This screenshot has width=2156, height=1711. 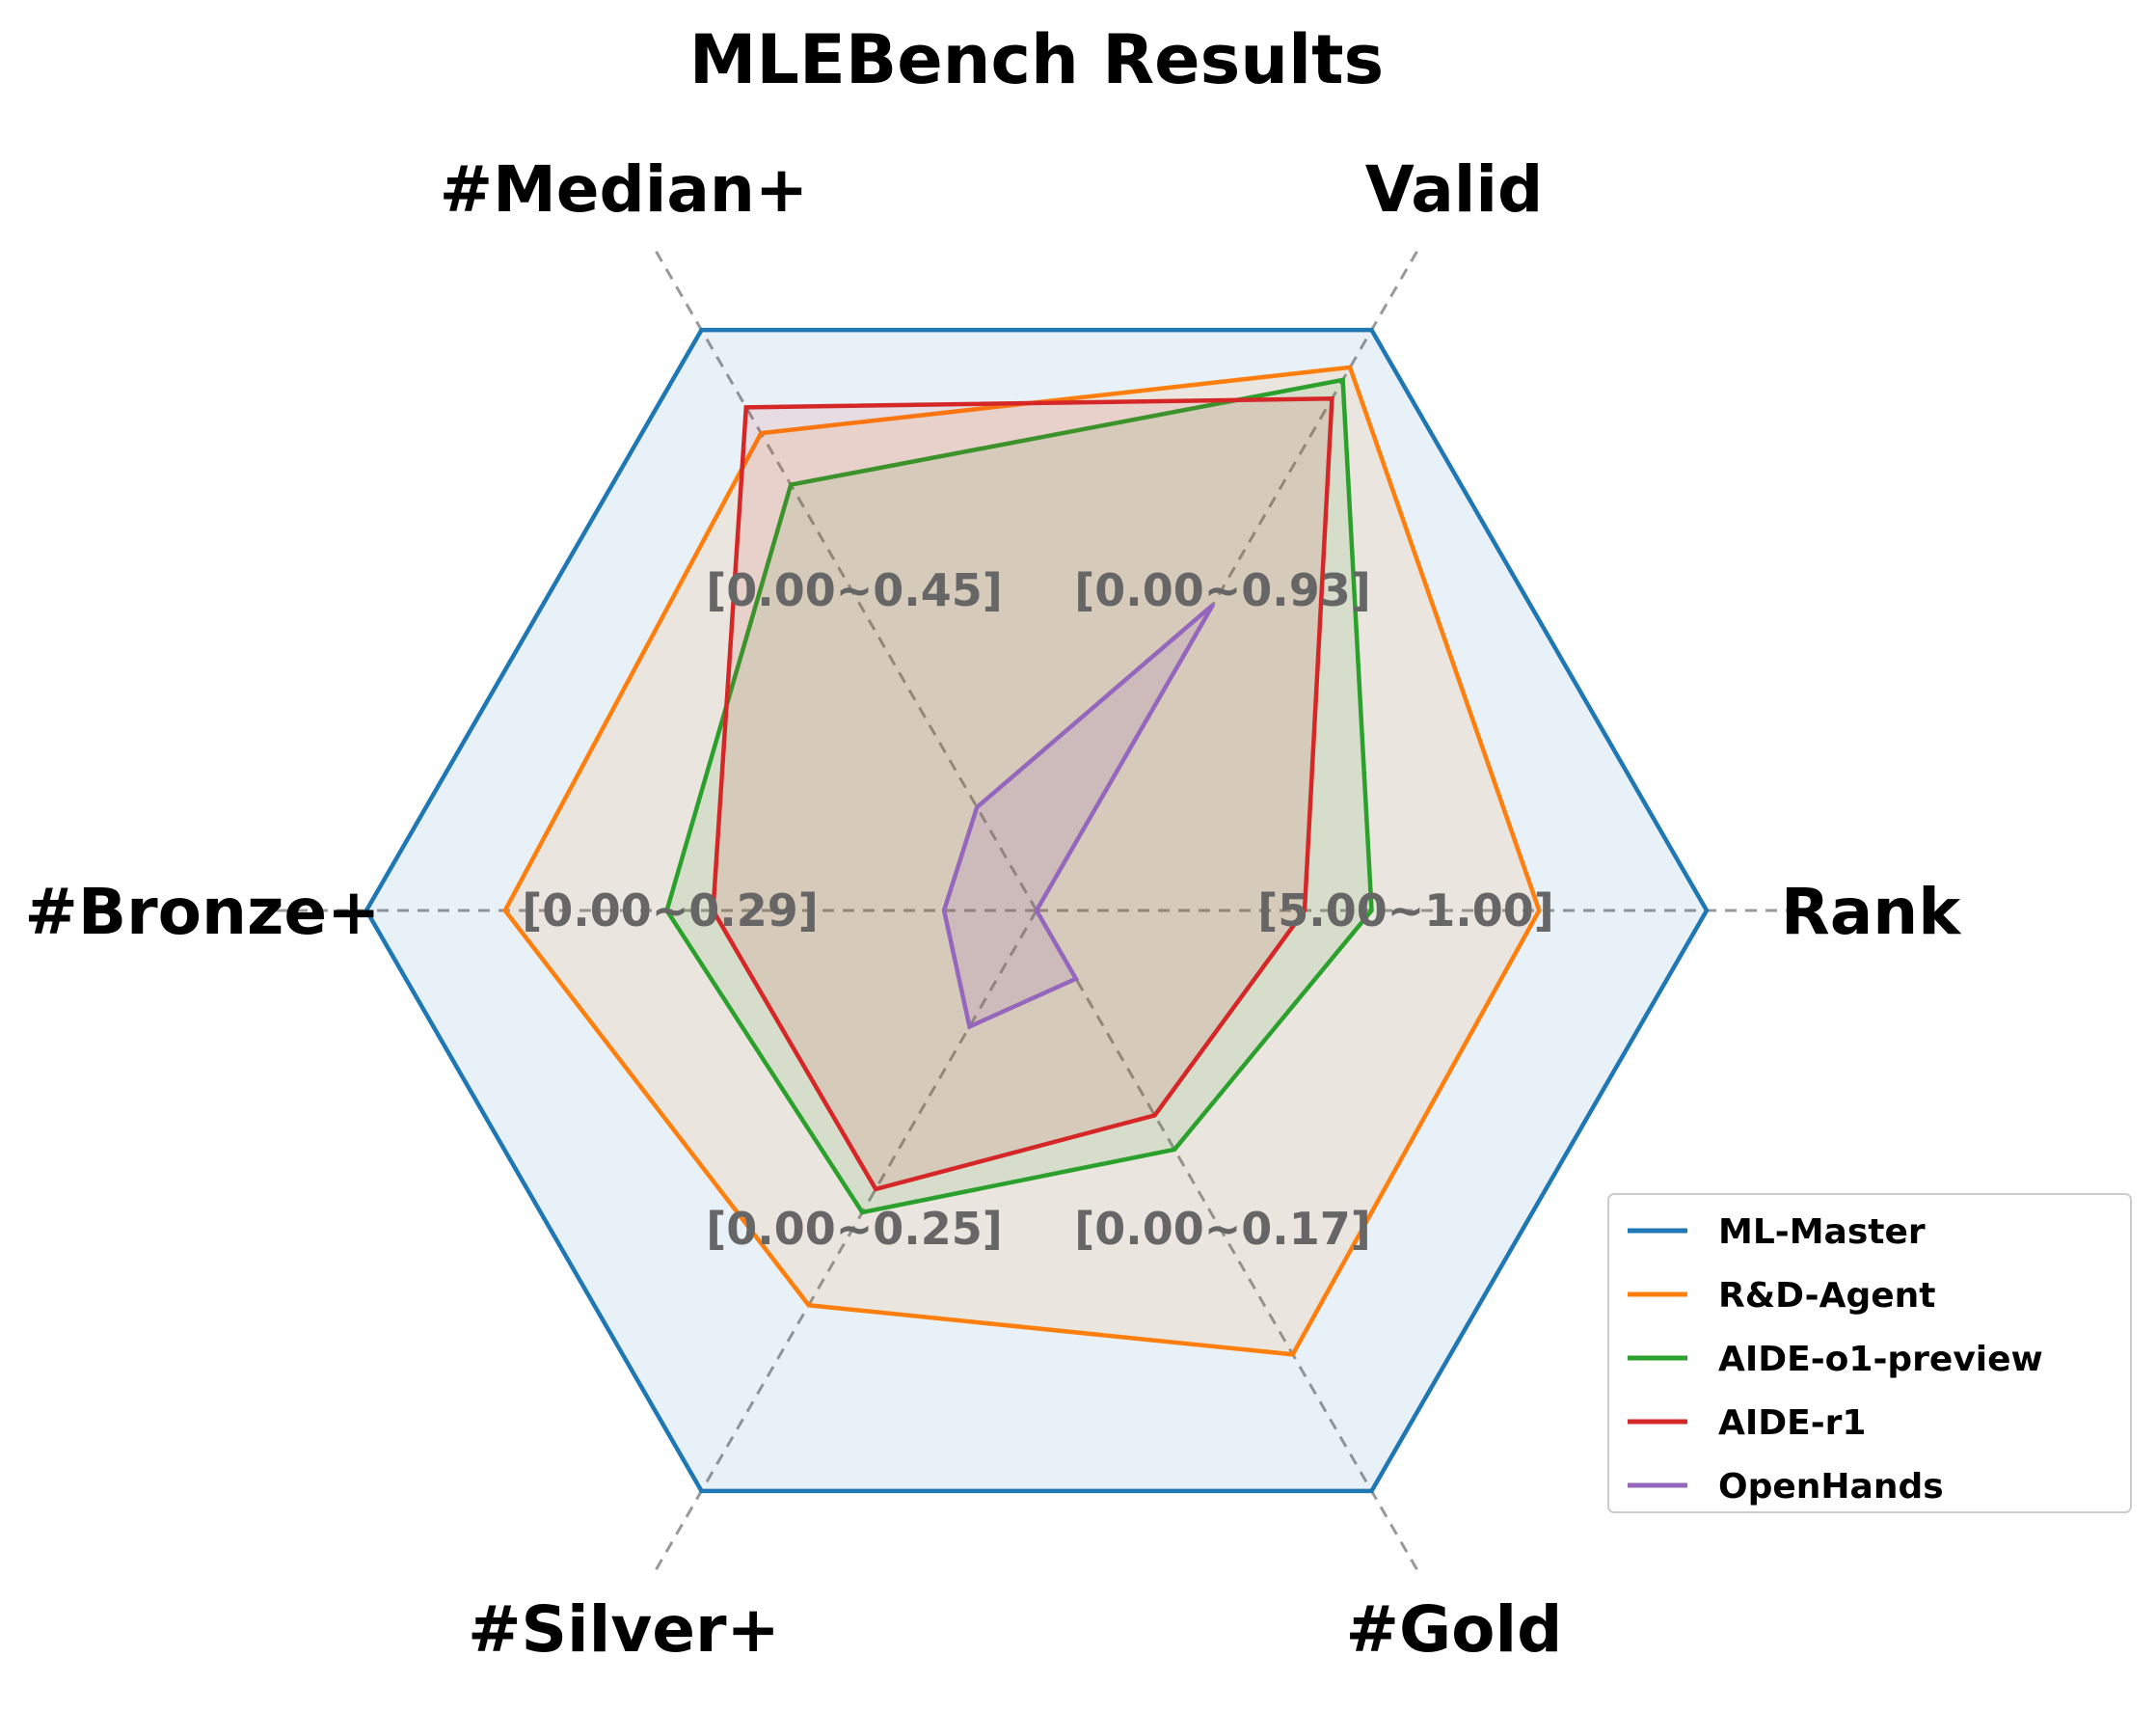 I want to click on axis-gridline-silver, so click(x=846, y=1240).